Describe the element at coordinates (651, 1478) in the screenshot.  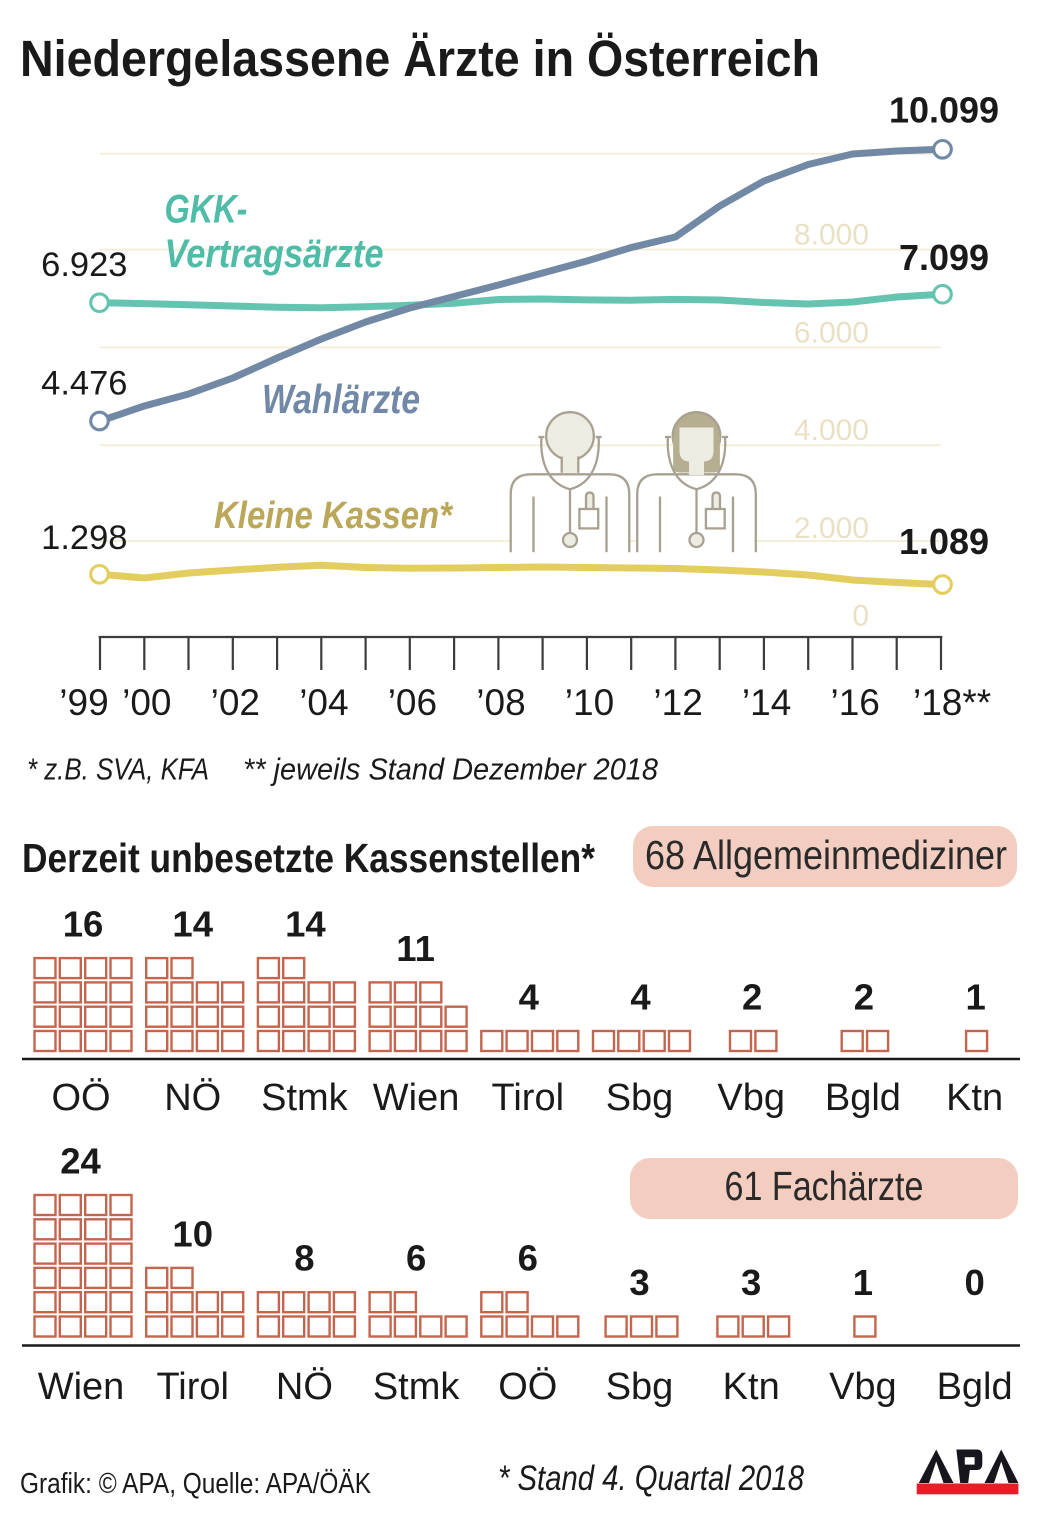
I see `svg-text: * Stand 4. Quartal 2018` at that location.